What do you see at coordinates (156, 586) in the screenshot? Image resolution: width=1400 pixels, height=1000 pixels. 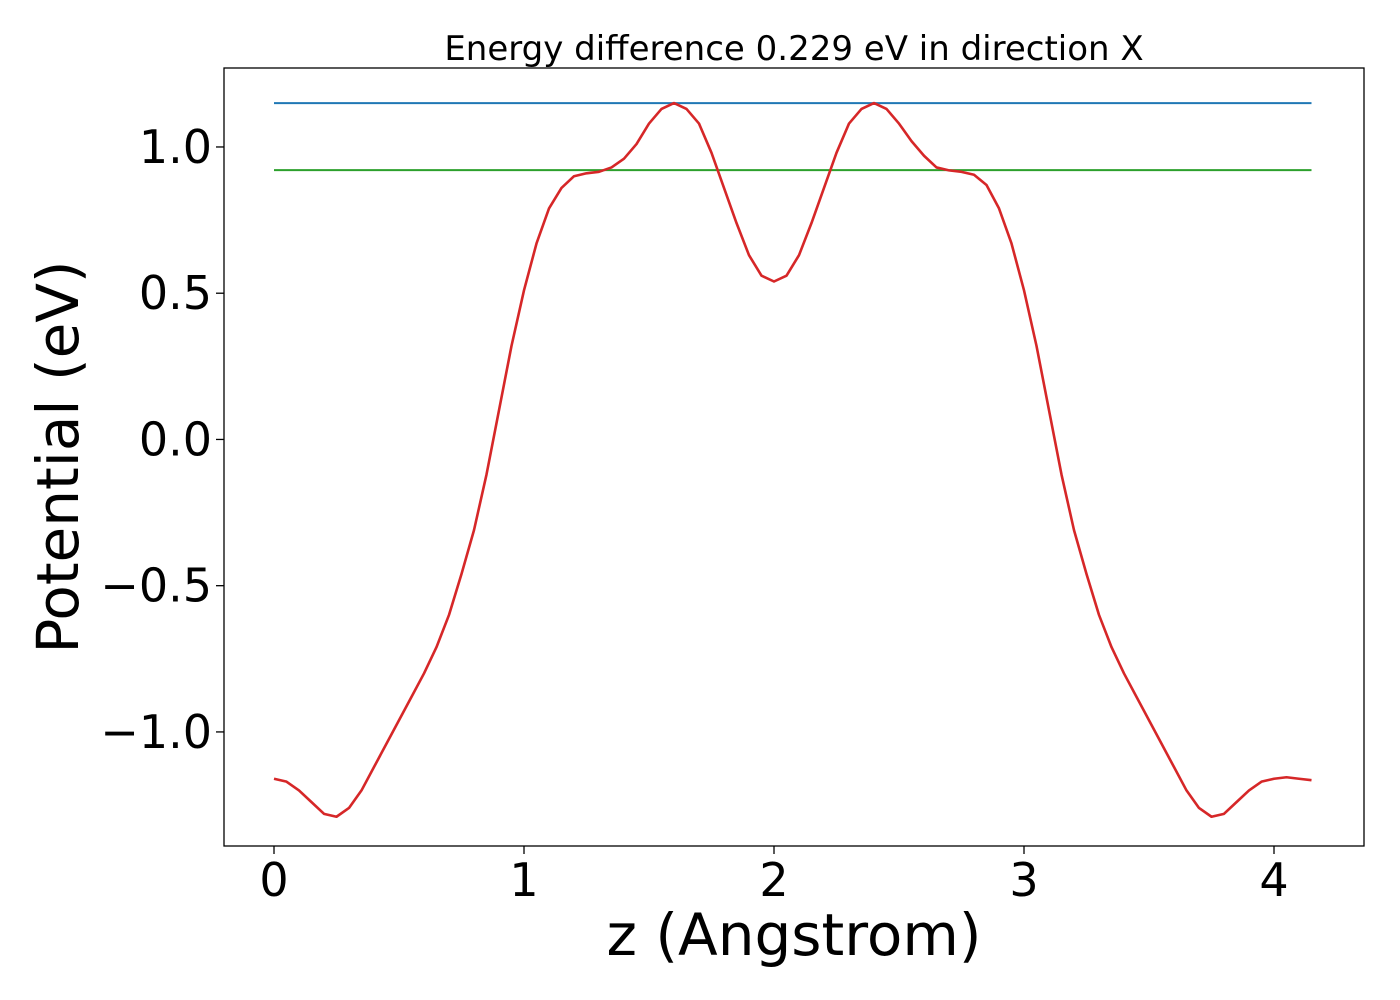 I see `y-tick-label: −0.5` at bounding box center [156, 586].